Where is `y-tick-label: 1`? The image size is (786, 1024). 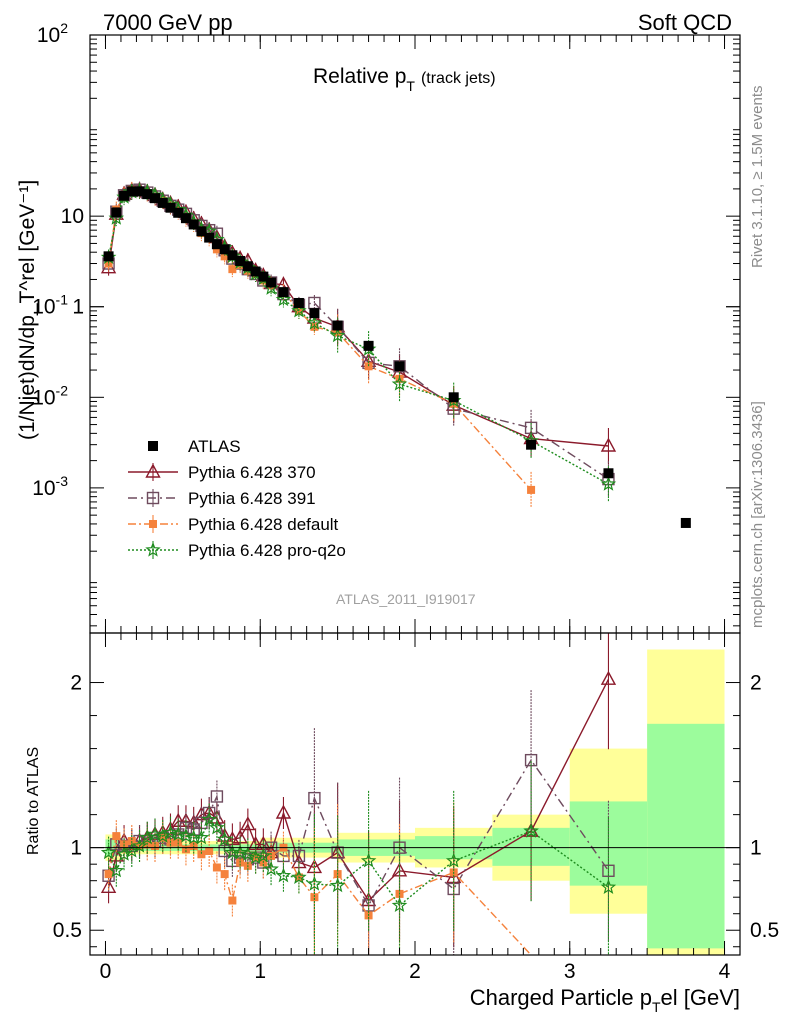 y-tick-label: 1 is located at coordinates (78, 307).